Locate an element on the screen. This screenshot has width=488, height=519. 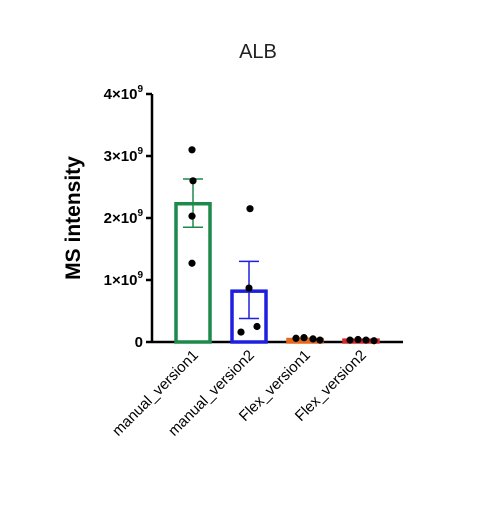
bars is located at coordinates (277, 272).